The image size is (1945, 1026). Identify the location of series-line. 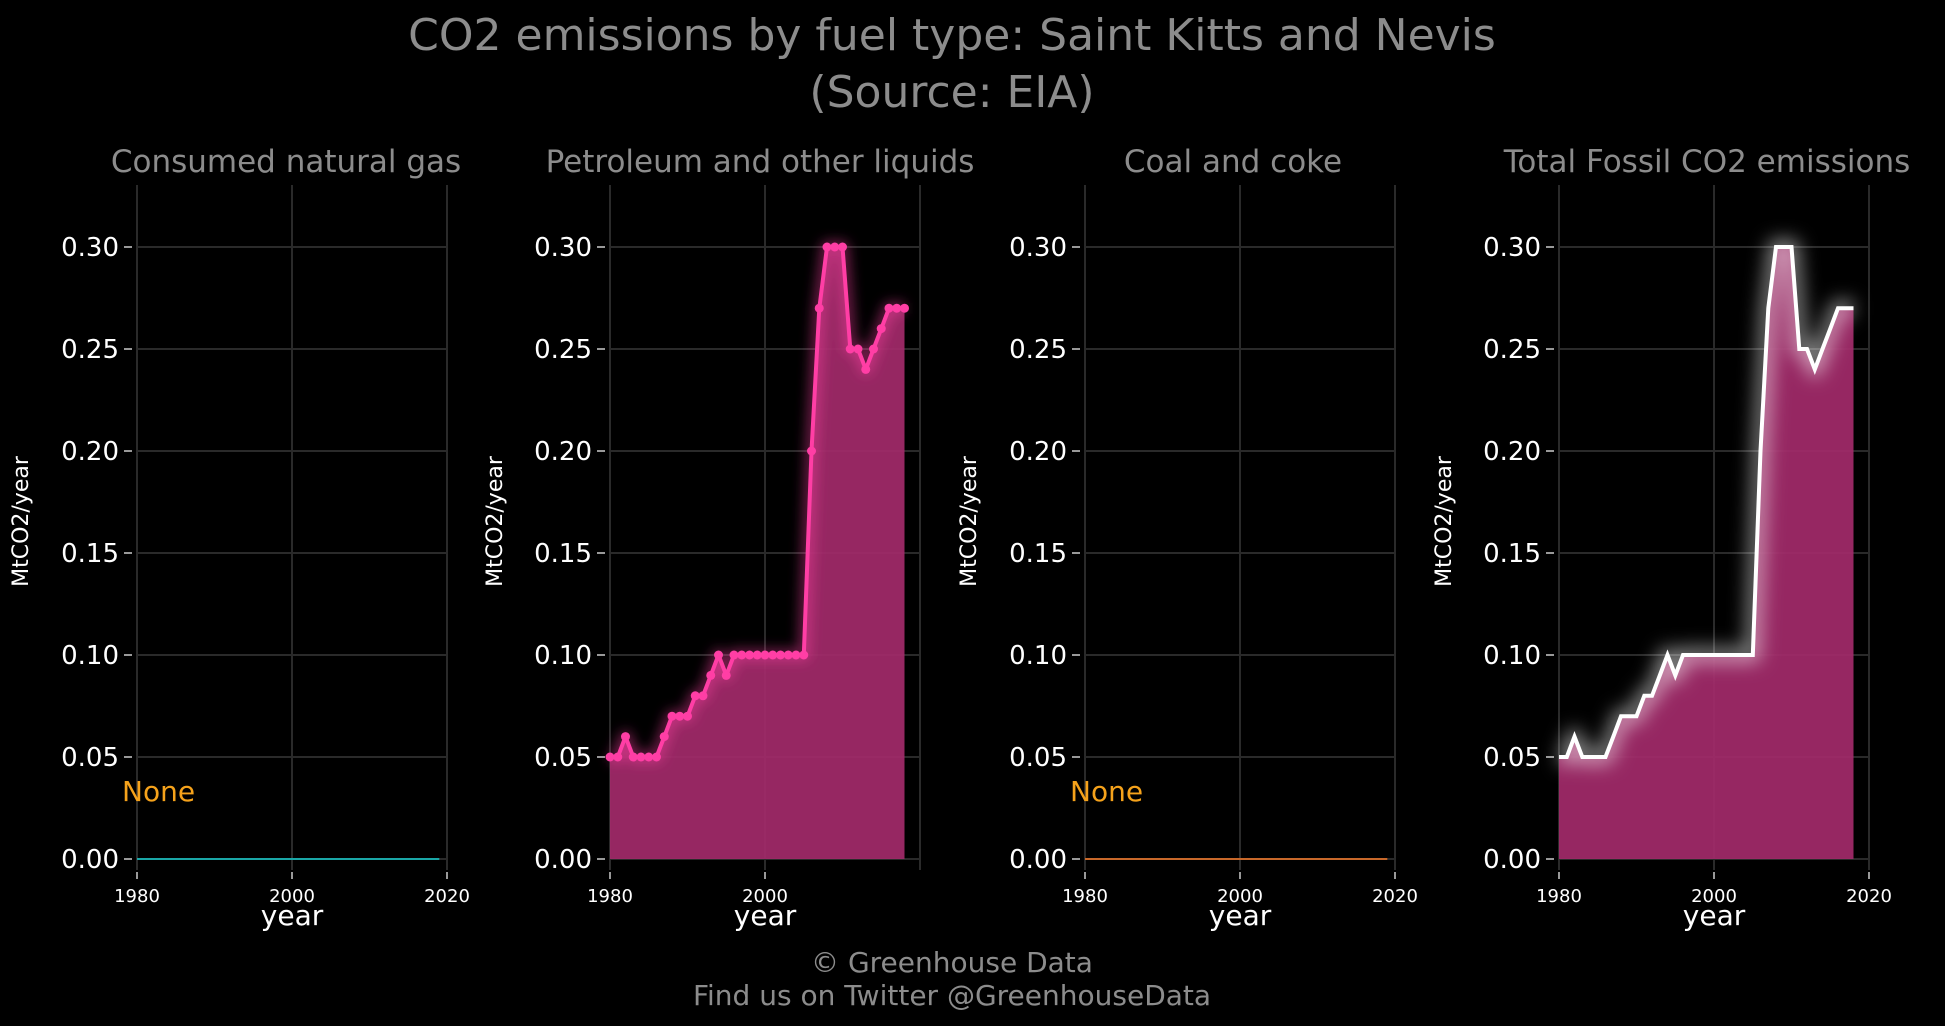
(1706, 502).